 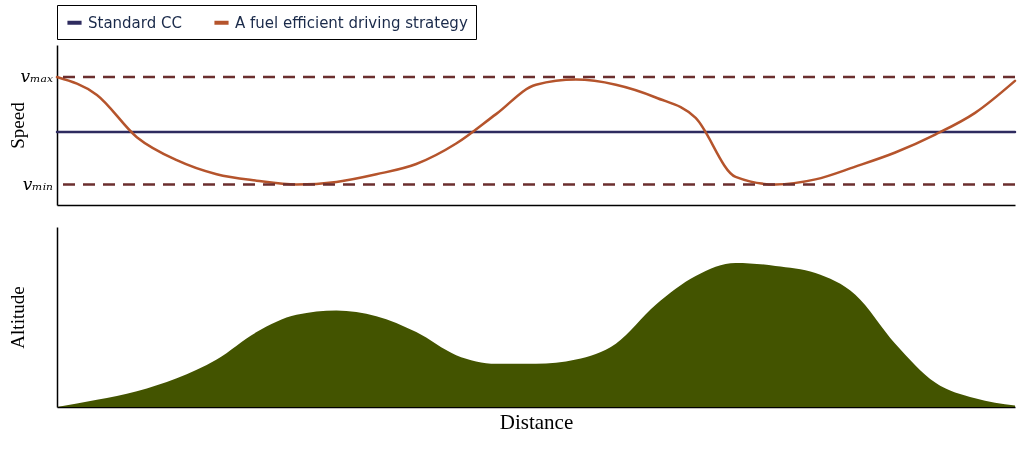 What do you see at coordinates (36, 76) in the screenshot?
I see `ref-line-label: vₘₐₓ` at bounding box center [36, 76].